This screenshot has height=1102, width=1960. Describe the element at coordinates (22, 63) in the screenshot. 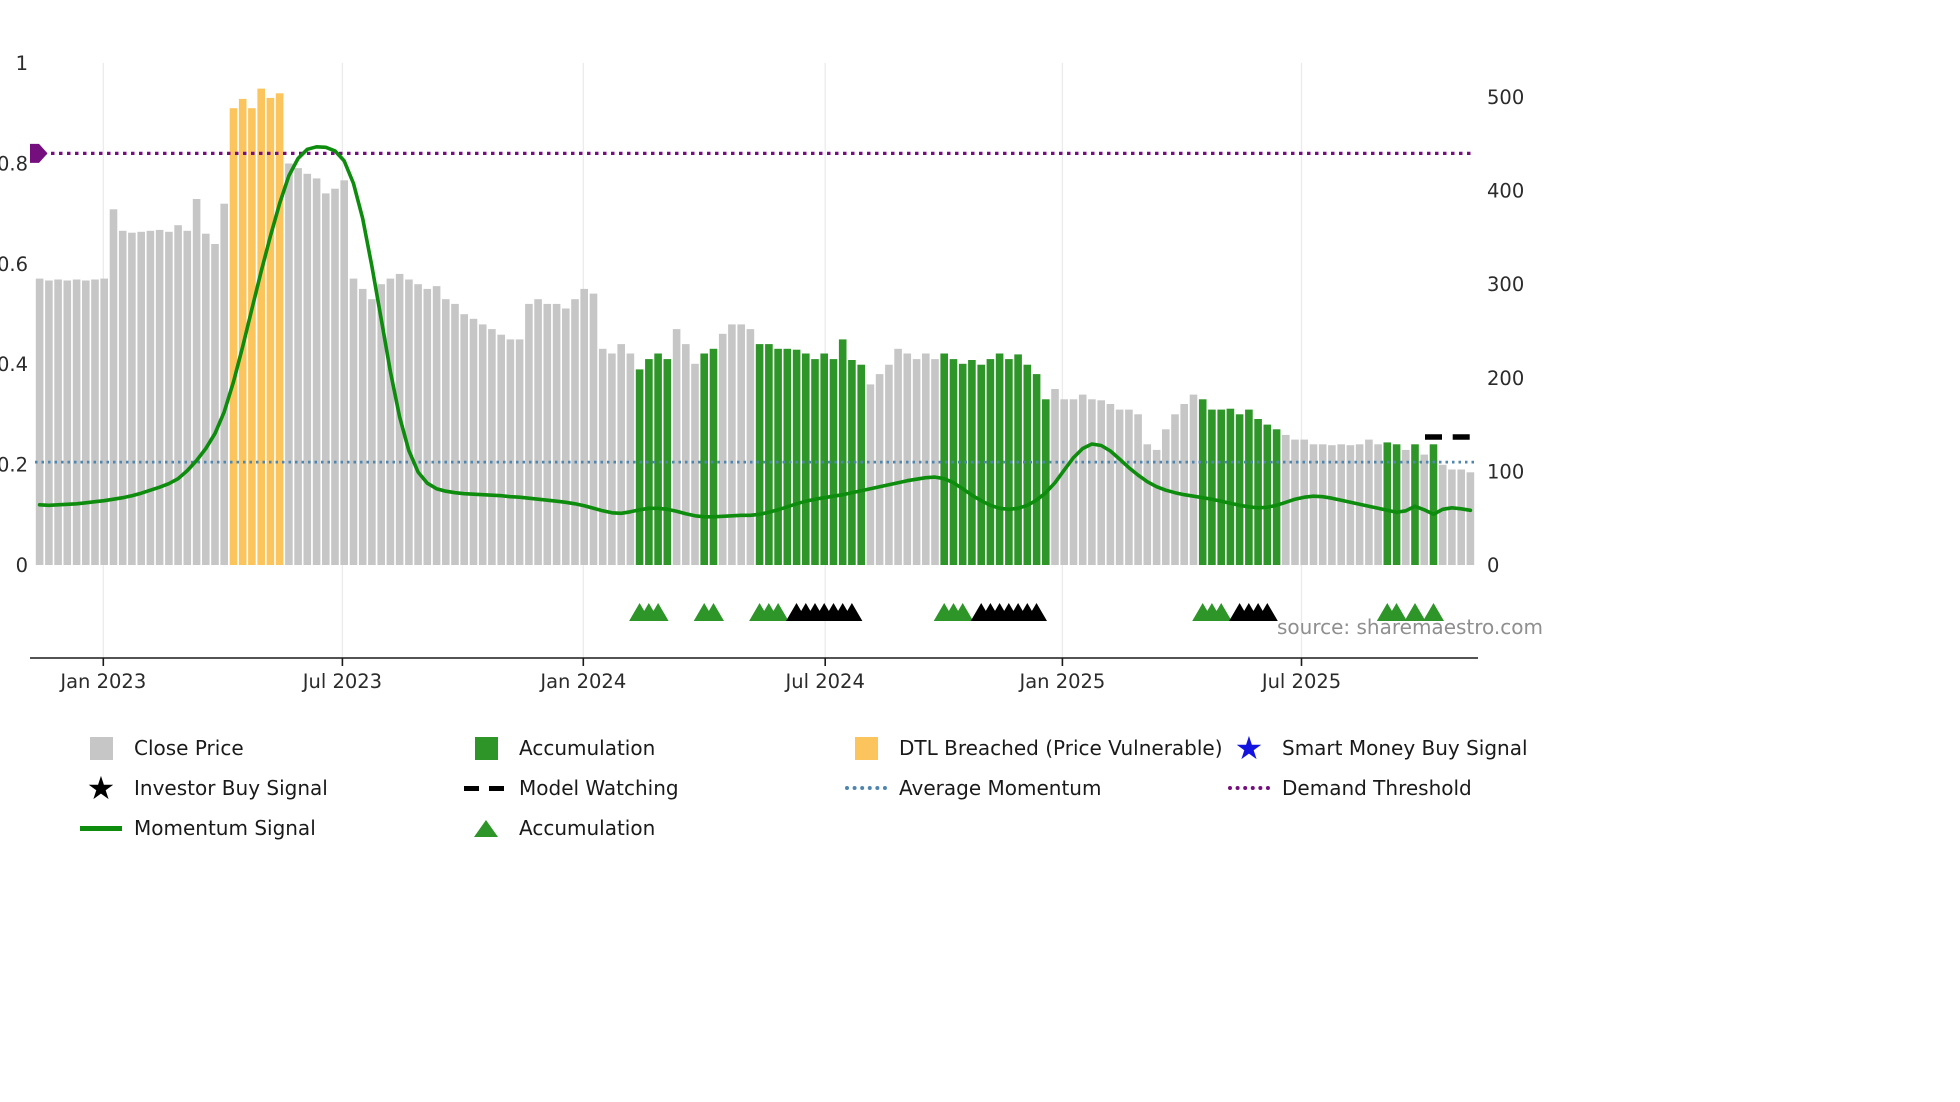

I see `svg-text: 1` at that location.